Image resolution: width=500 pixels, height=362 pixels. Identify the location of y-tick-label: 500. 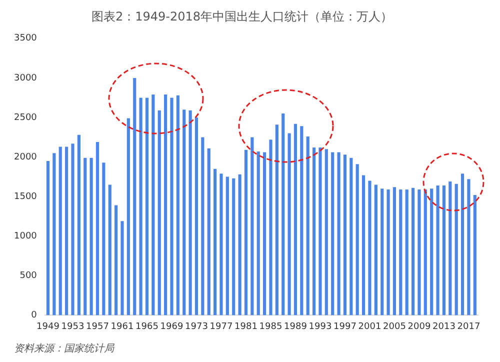
(29, 276).